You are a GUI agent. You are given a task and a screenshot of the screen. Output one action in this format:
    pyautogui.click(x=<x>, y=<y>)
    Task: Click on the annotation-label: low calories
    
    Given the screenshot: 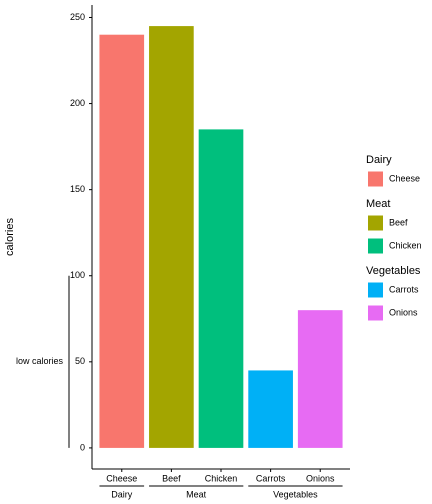 What is the action you would take?
    pyautogui.click(x=40, y=361)
    